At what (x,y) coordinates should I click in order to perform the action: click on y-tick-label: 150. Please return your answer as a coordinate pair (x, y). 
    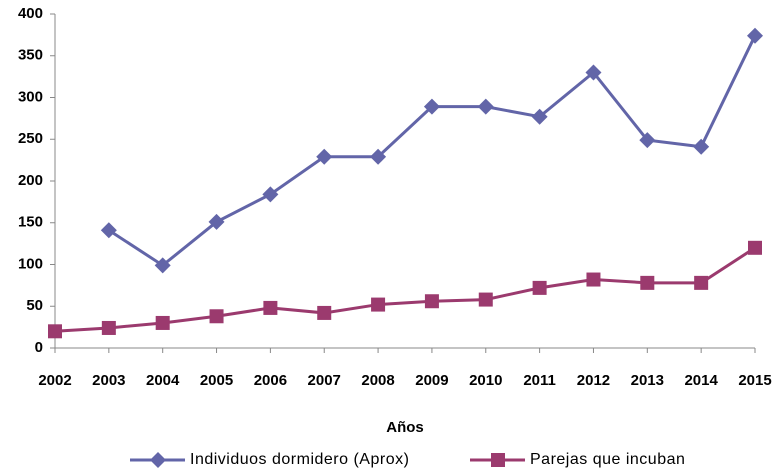
    Looking at the image, I should click on (30, 222).